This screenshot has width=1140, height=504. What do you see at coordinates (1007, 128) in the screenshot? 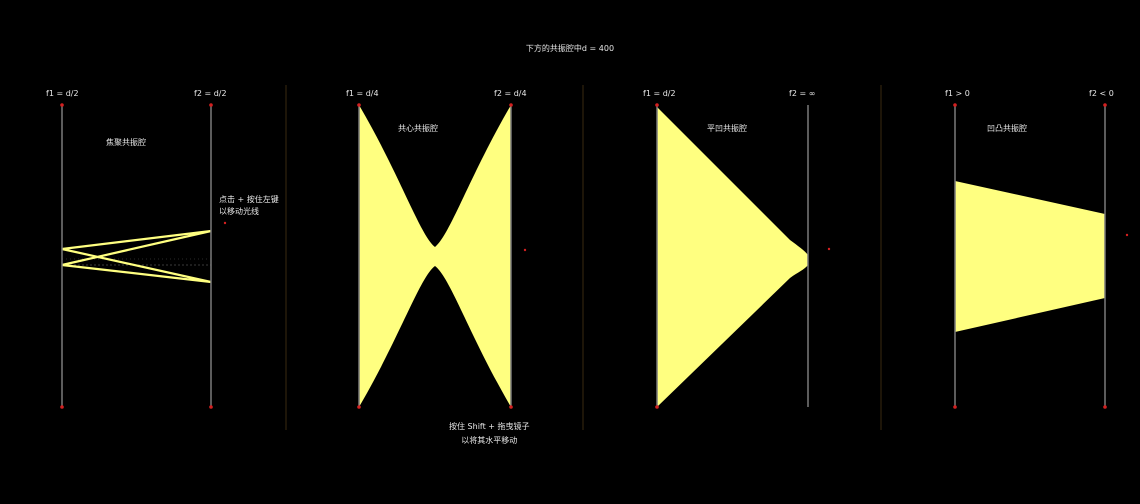
I see `cavity-label: 凹凸共振腔` at bounding box center [1007, 128].